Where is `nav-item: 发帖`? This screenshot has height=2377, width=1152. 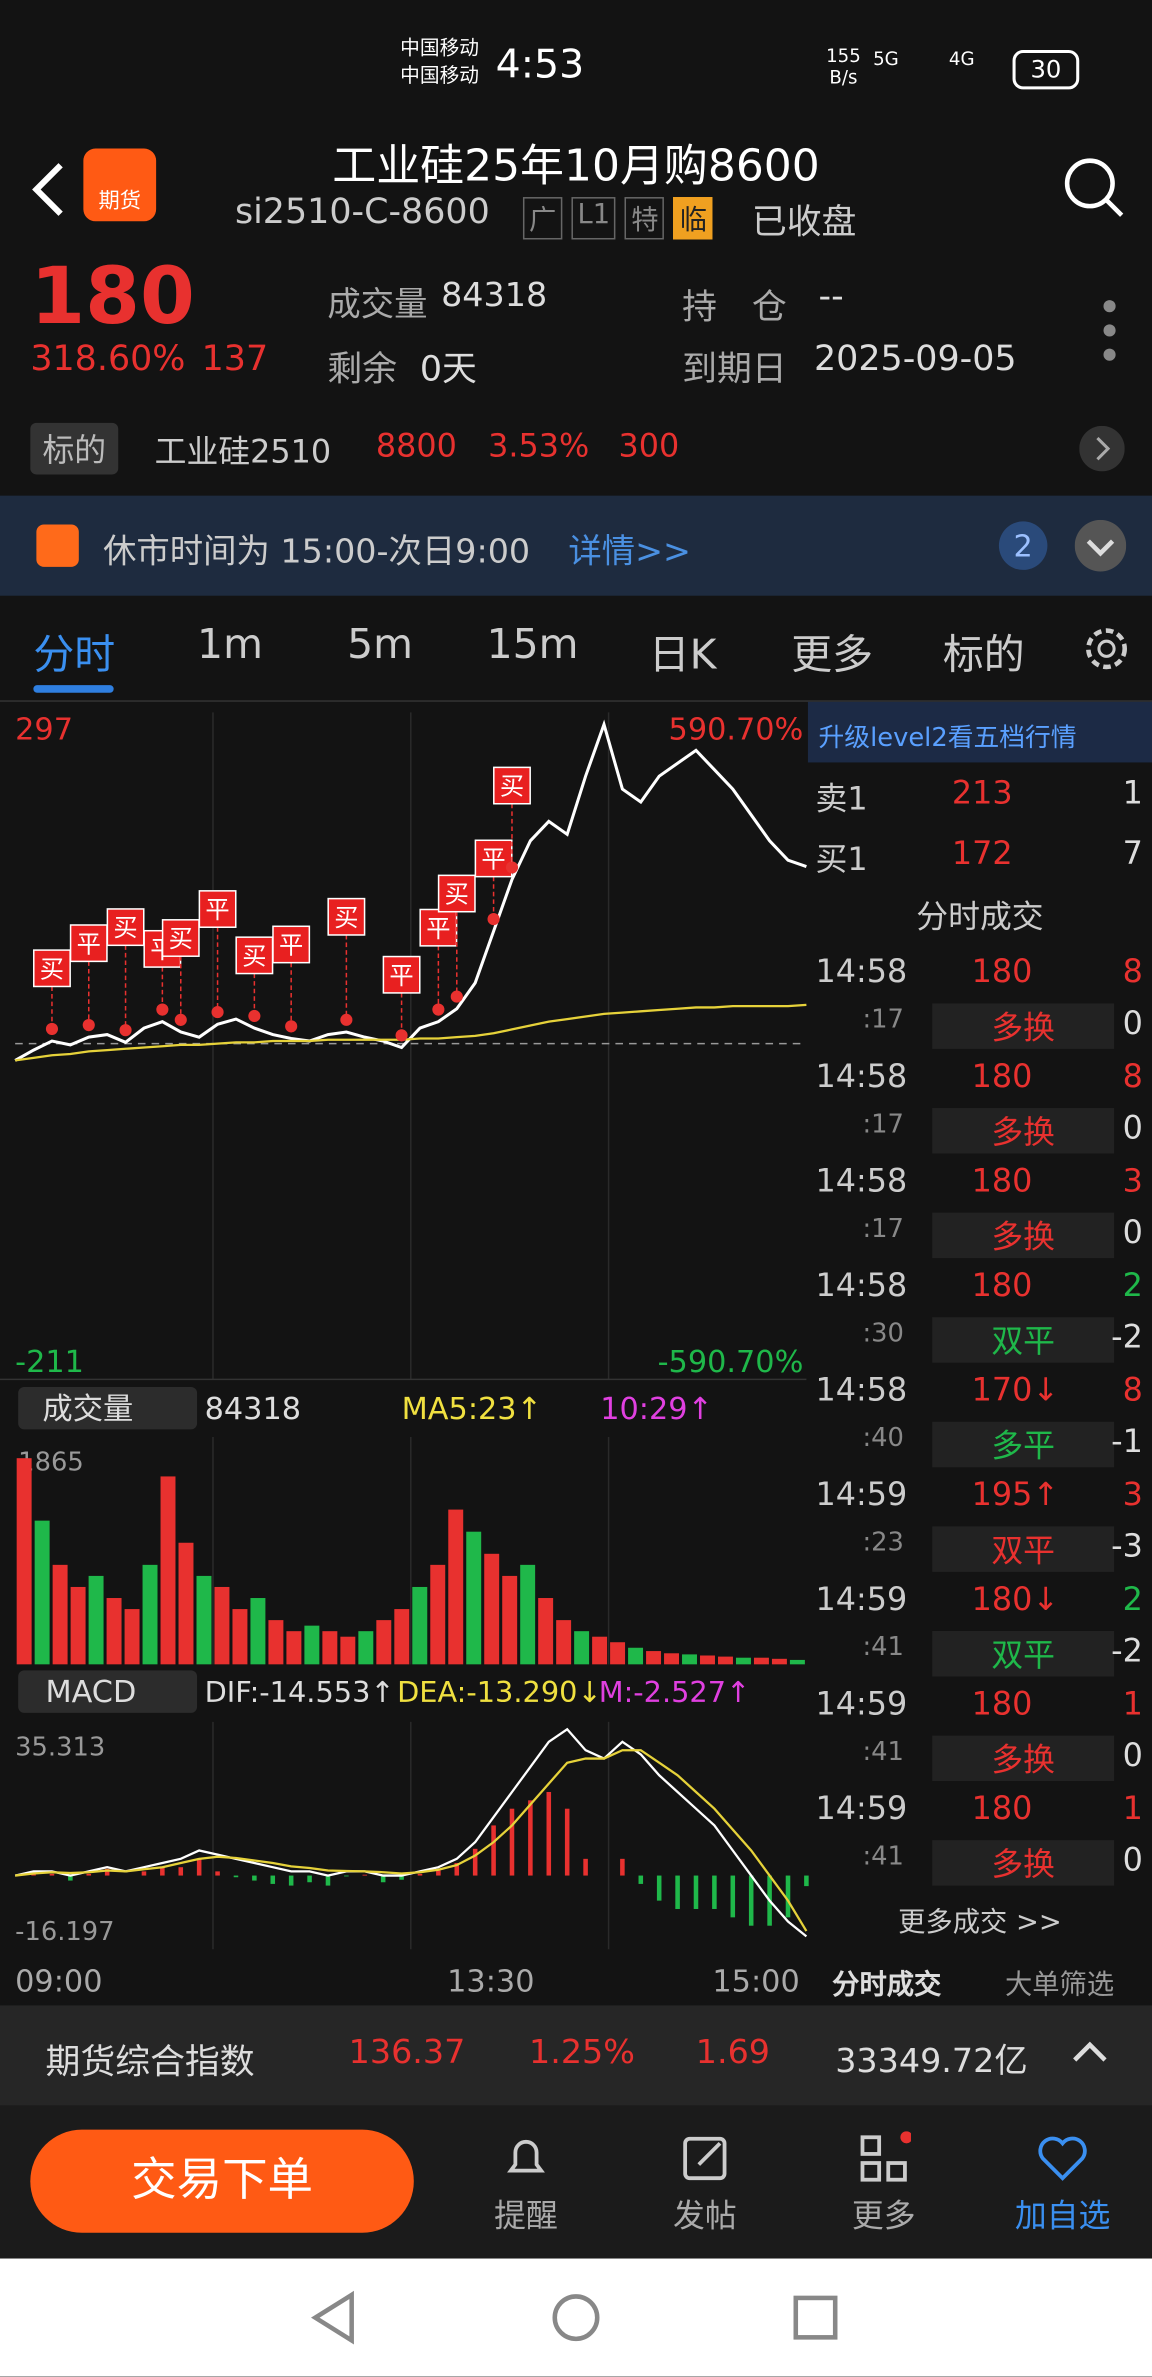 nav-item: 发帖 is located at coordinates (705, 2216).